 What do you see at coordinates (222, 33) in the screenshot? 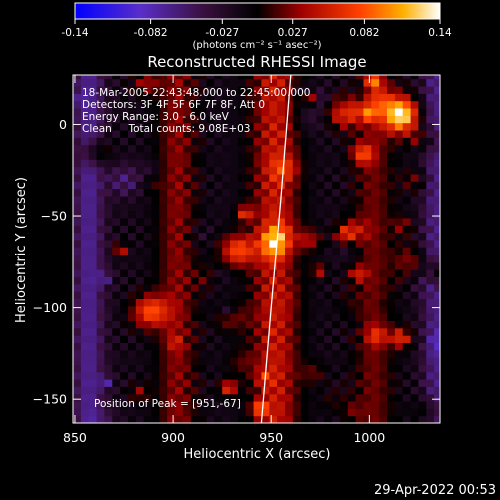
I see `colorbar-tick-label: -0.027` at bounding box center [222, 33].